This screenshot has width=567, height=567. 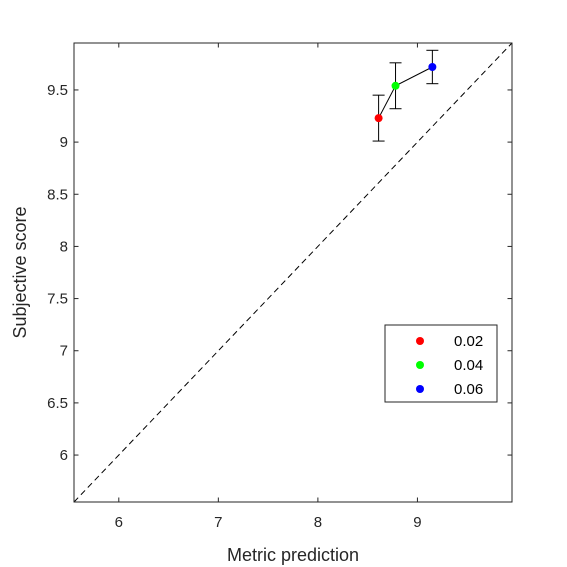 What do you see at coordinates (20, 272) in the screenshot?
I see `y-axis-label: Subjective score` at bounding box center [20, 272].